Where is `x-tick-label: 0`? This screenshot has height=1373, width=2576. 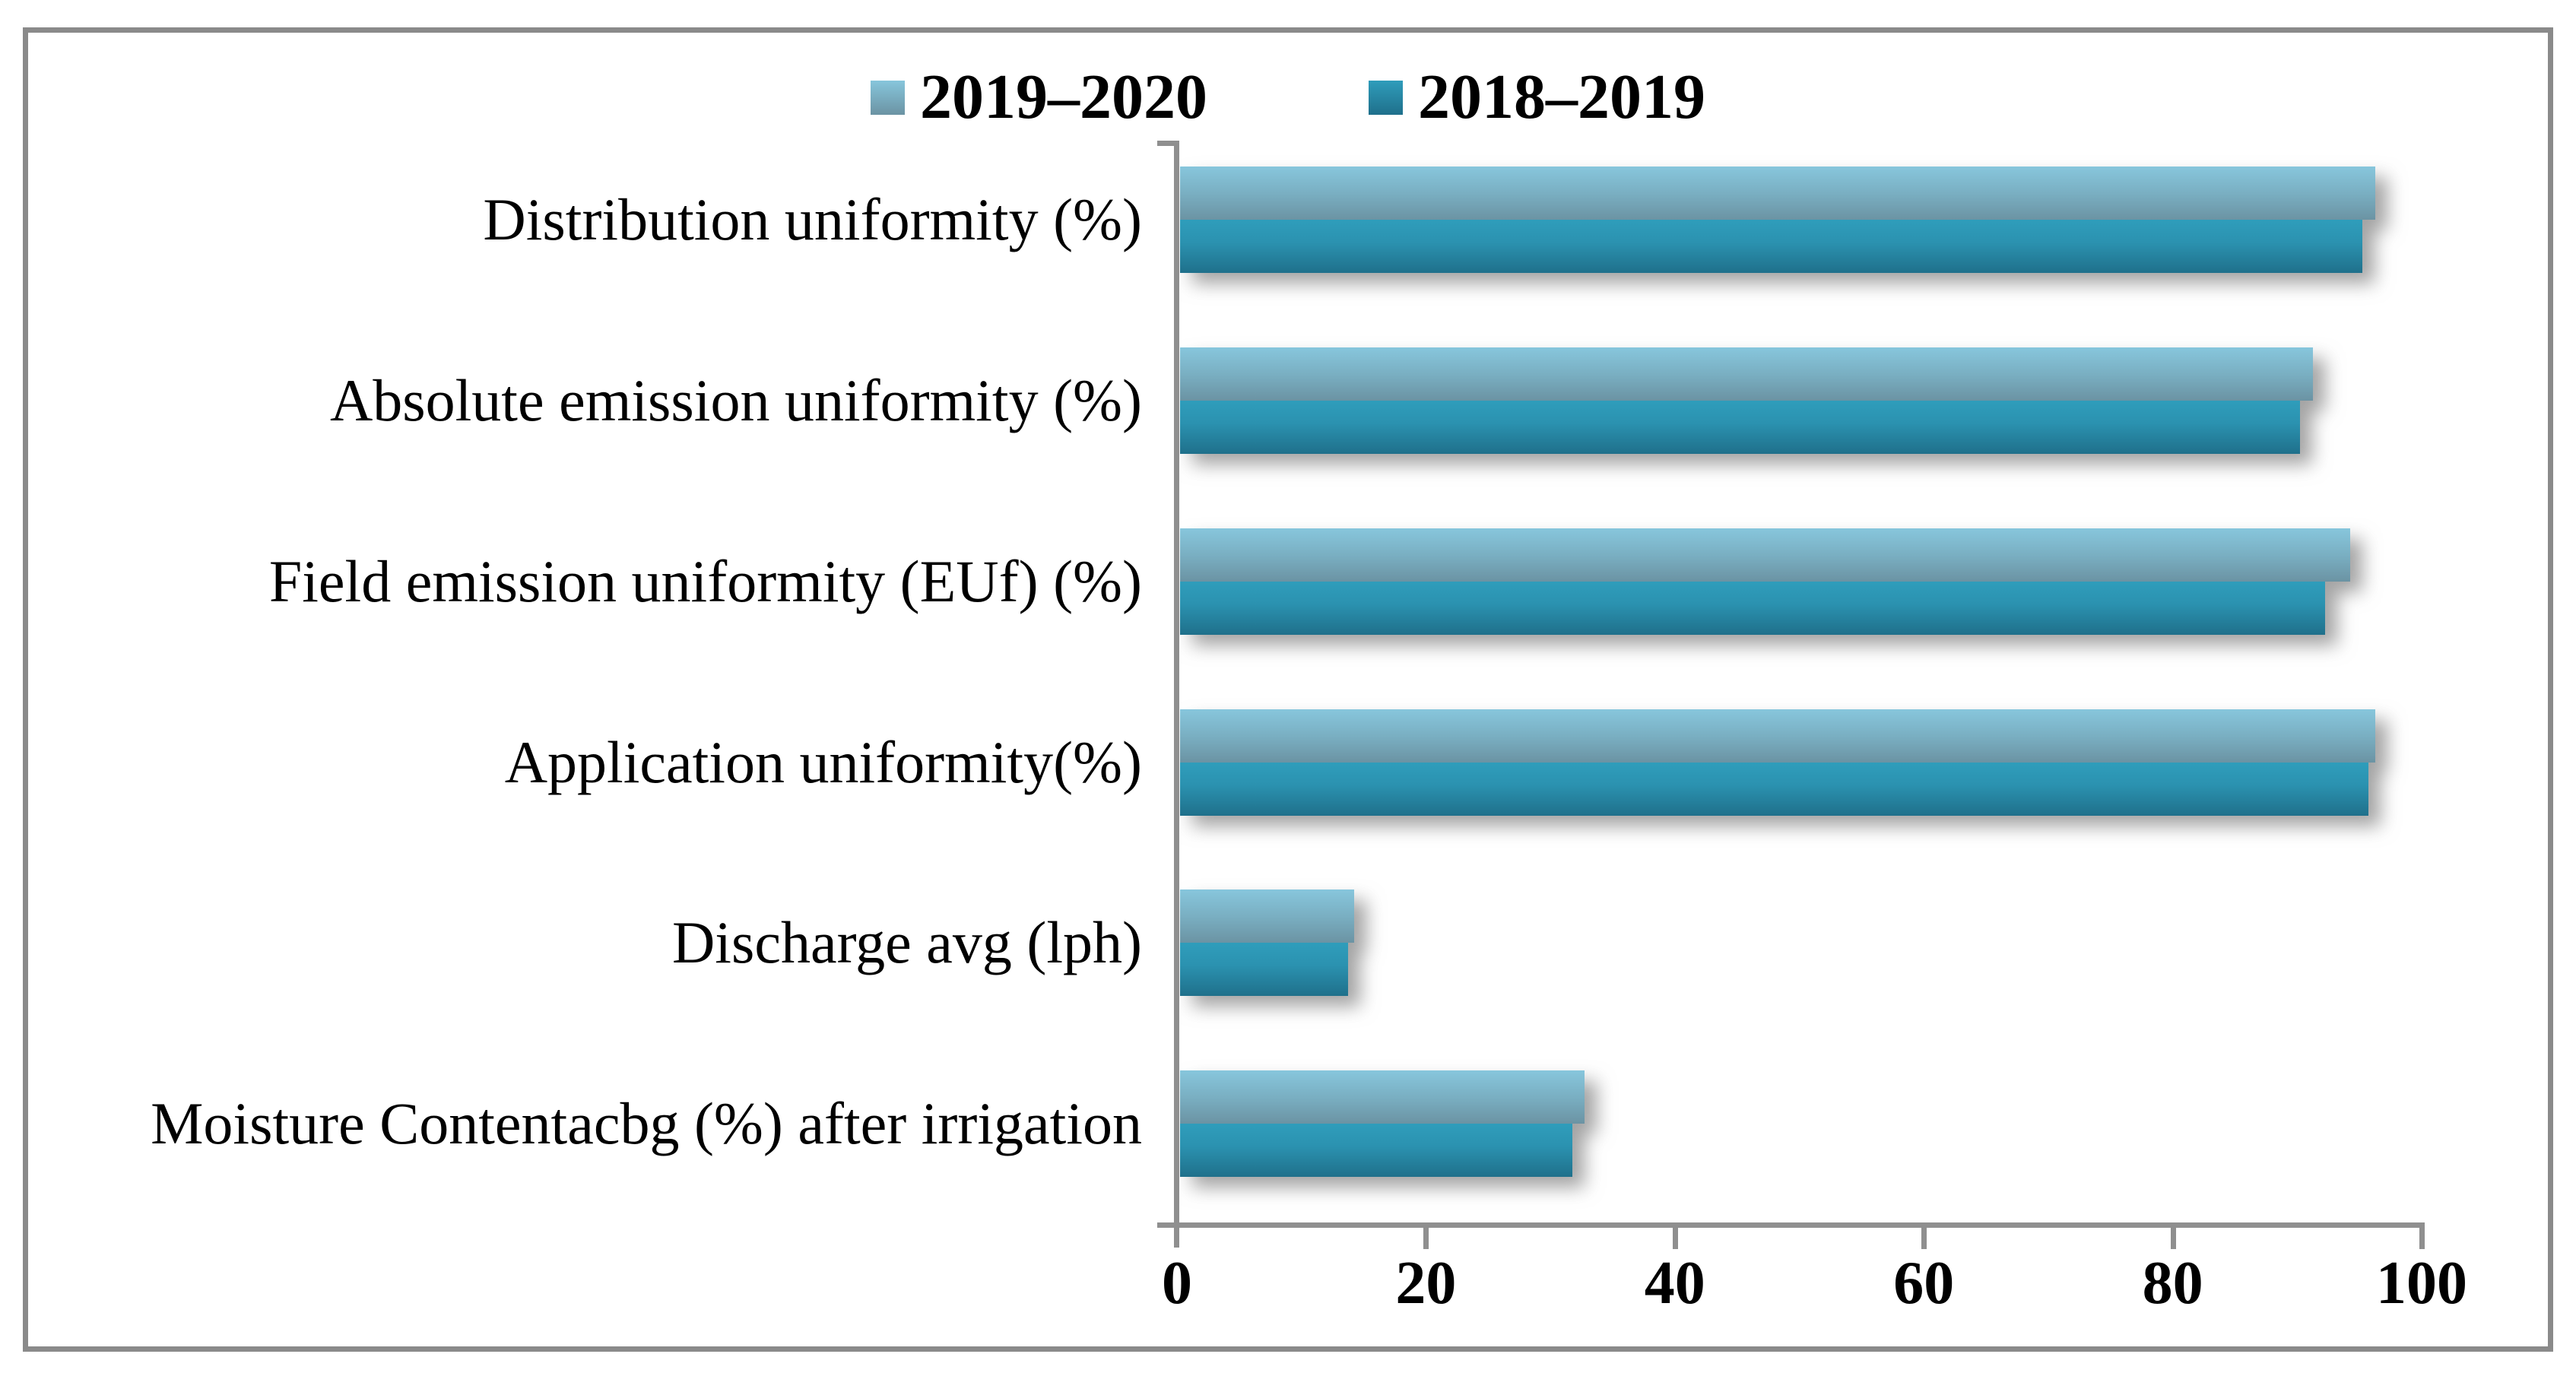 x-tick-label: 0 is located at coordinates (1177, 1283).